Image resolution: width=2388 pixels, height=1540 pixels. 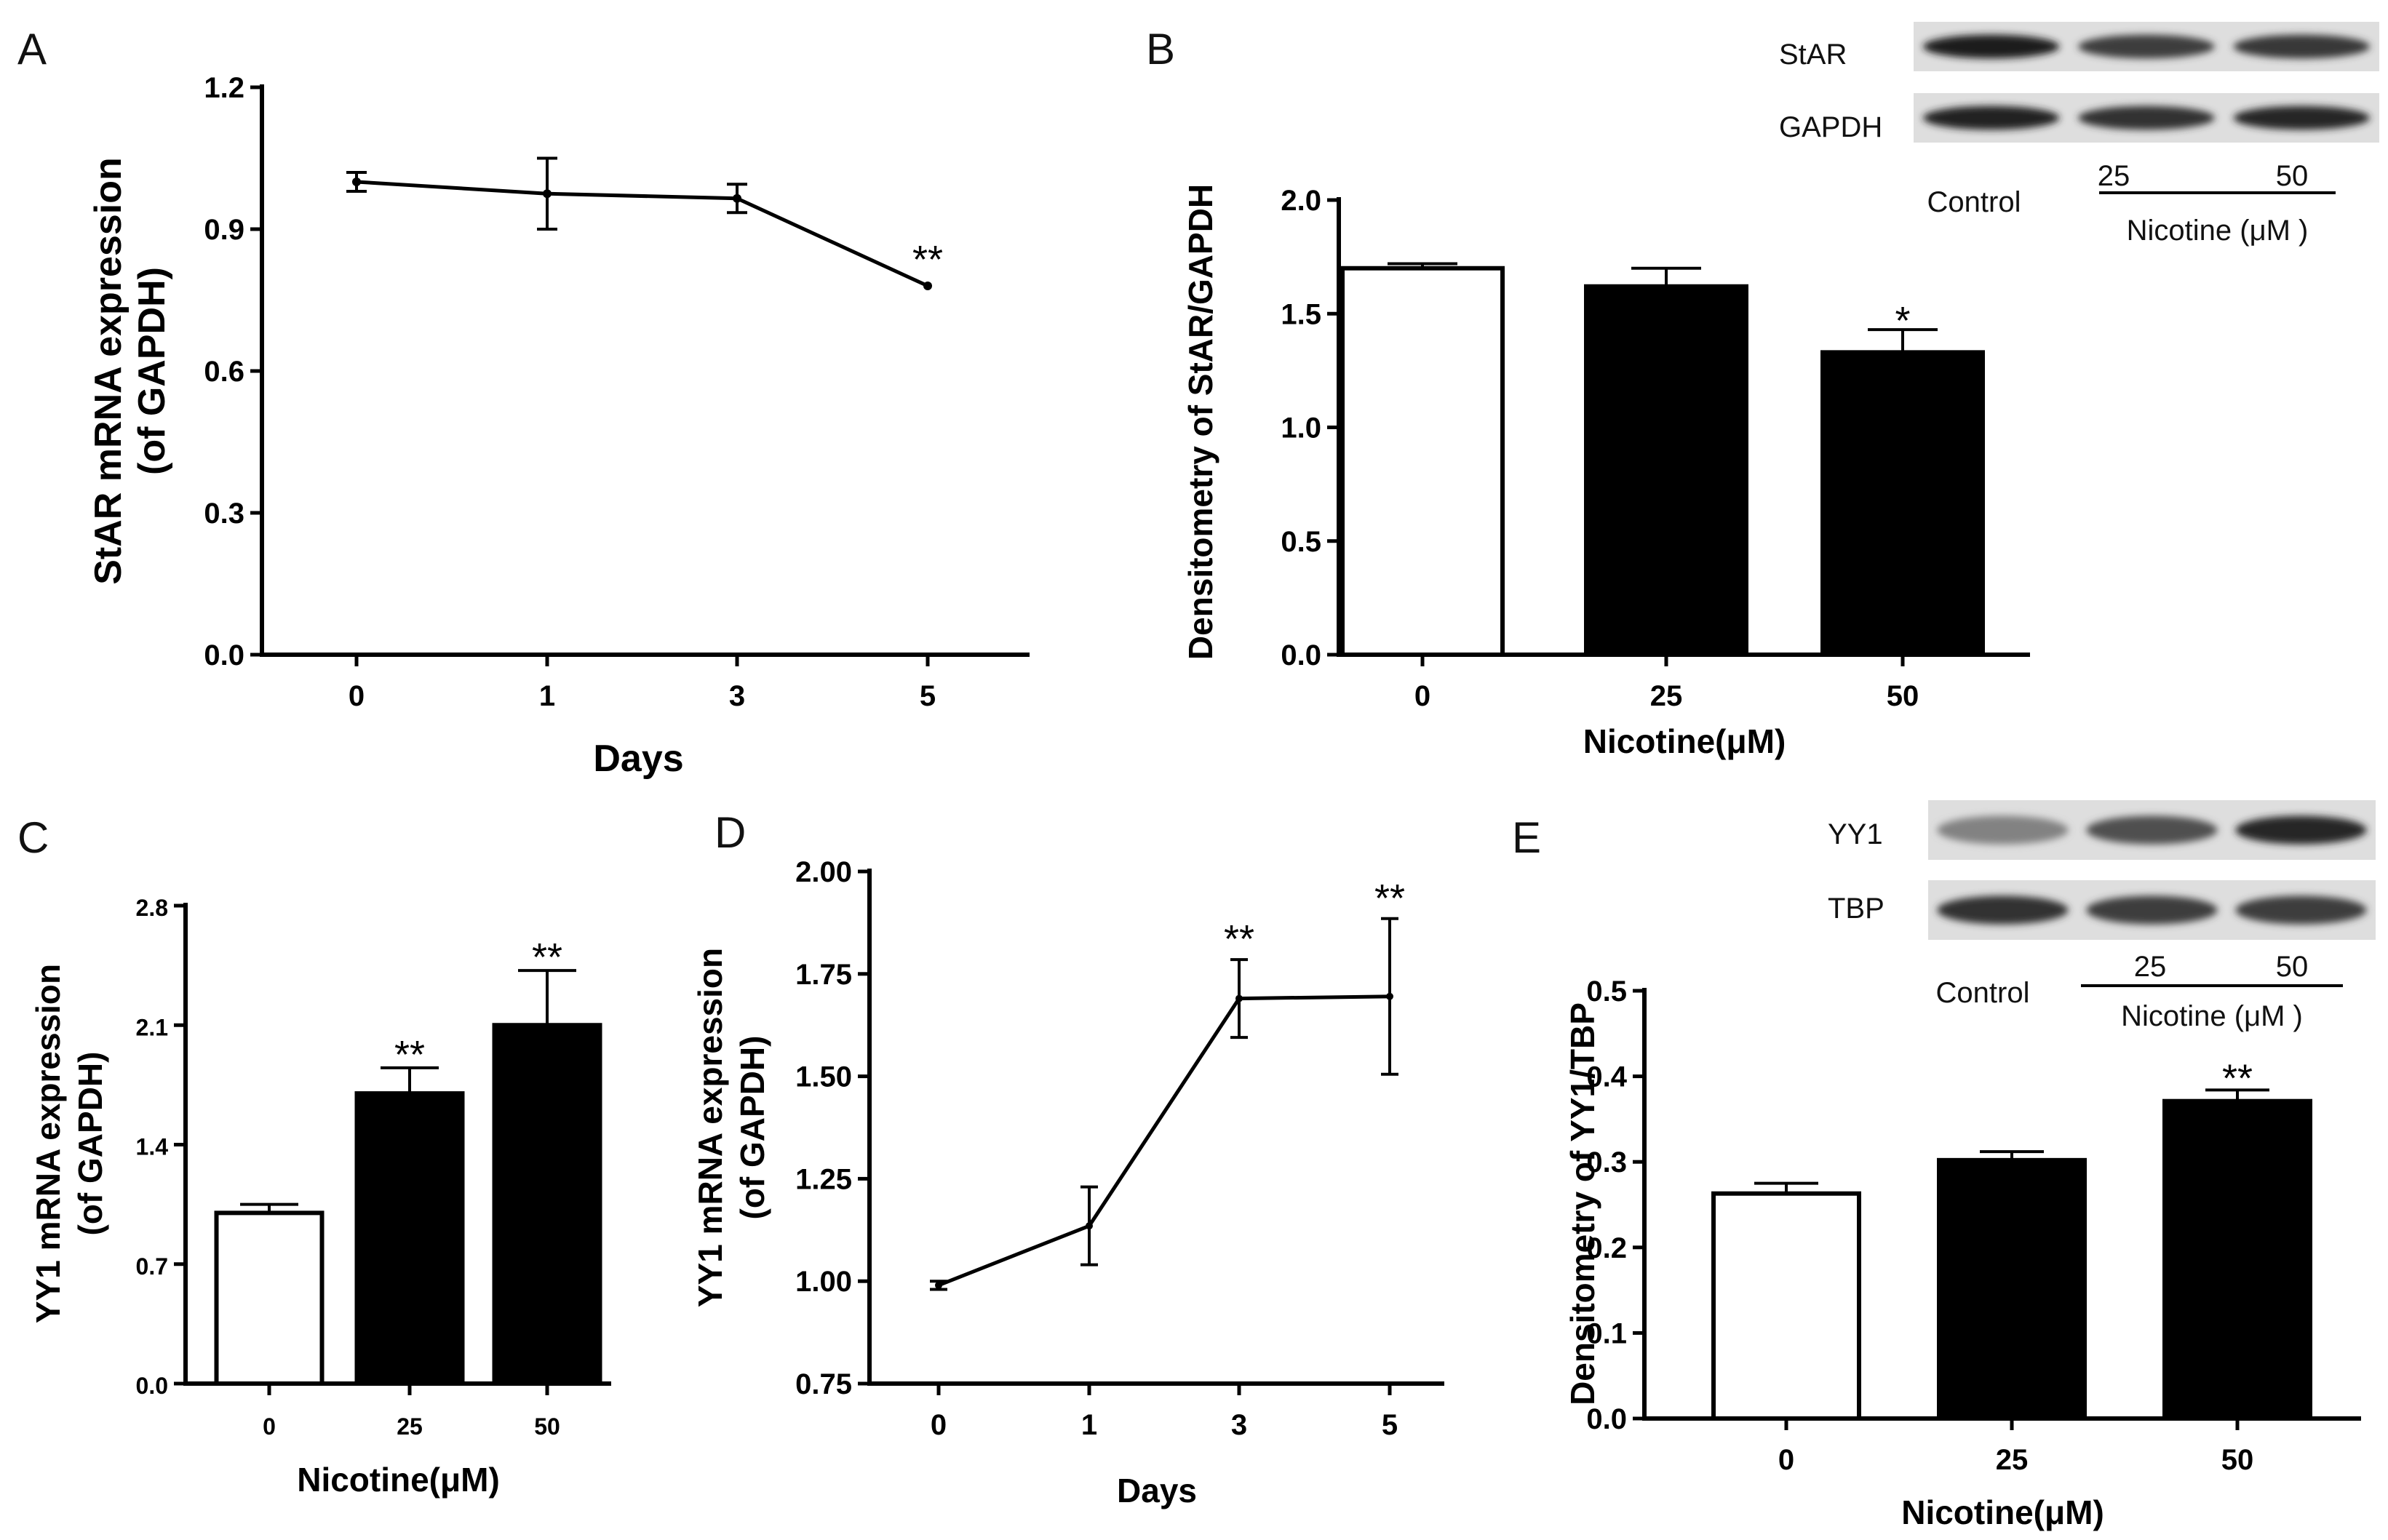 I want to click on y-tick-label: 1.4, so click(x=152, y=1147).